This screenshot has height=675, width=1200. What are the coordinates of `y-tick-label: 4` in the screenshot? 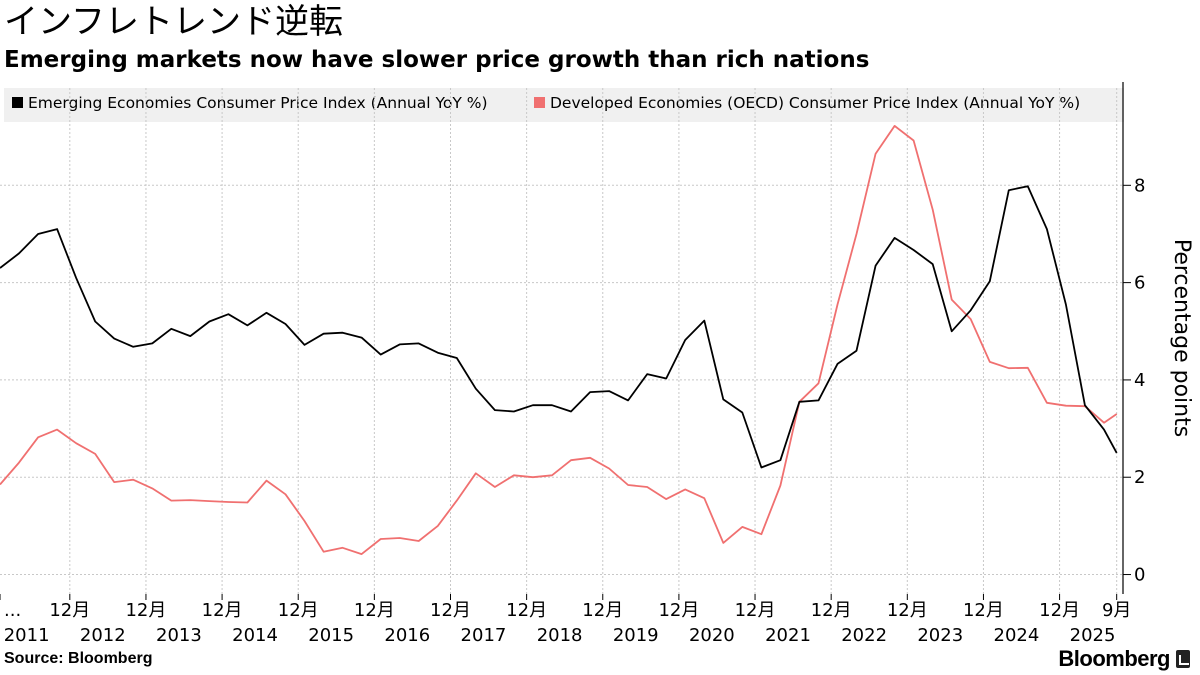 It's located at (1139, 380).